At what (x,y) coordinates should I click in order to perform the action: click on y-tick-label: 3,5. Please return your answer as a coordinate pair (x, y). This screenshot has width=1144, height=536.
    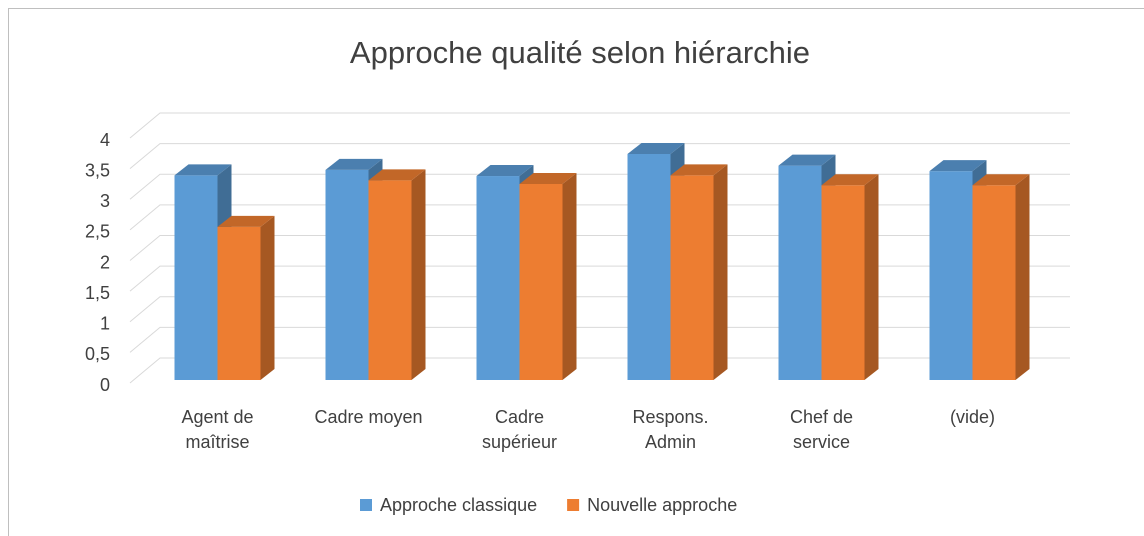
    Looking at the image, I should click on (97, 170).